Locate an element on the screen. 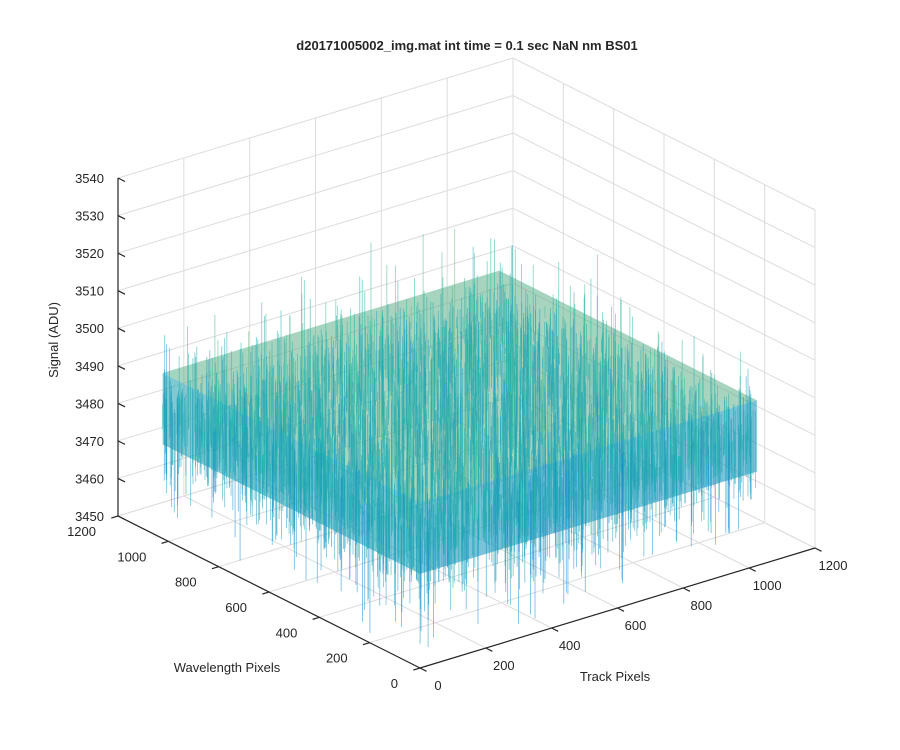 This screenshot has width=900, height=750. x-tick-label: 1200 is located at coordinates (833, 565).